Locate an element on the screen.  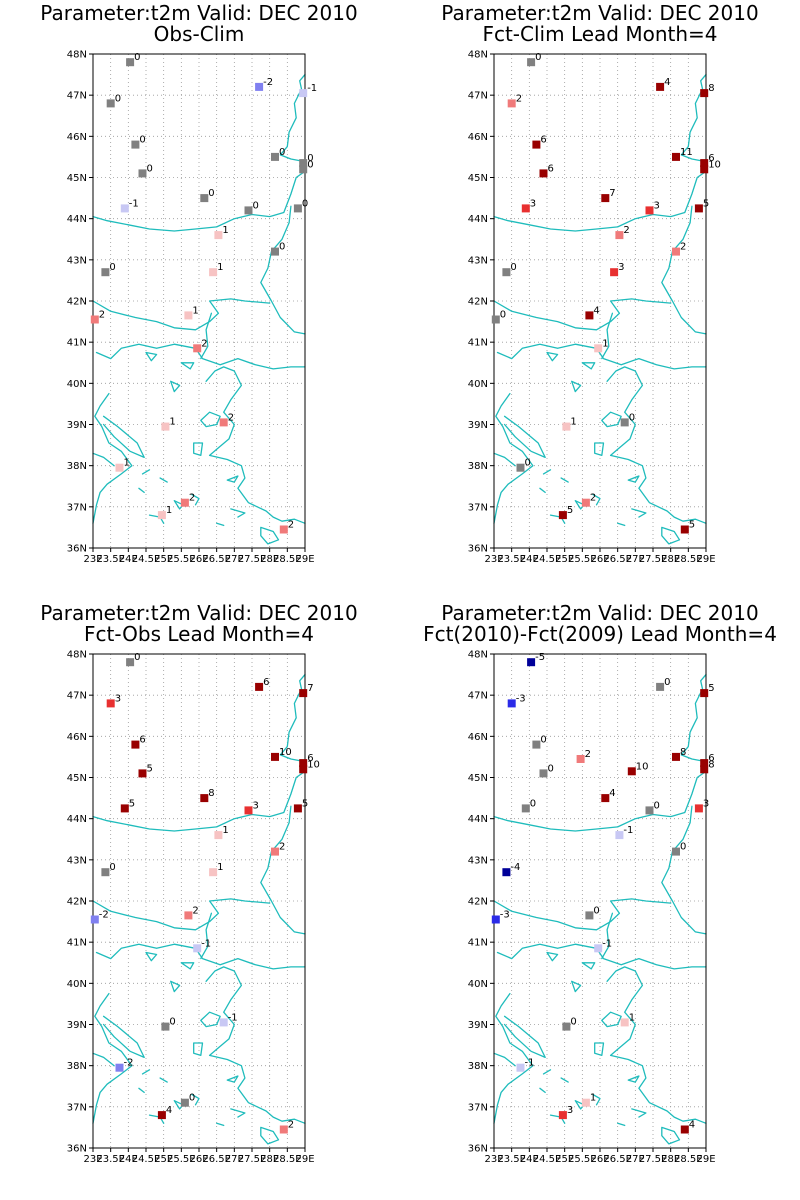
station-value-label: -2 is located at coordinates (104, 915).